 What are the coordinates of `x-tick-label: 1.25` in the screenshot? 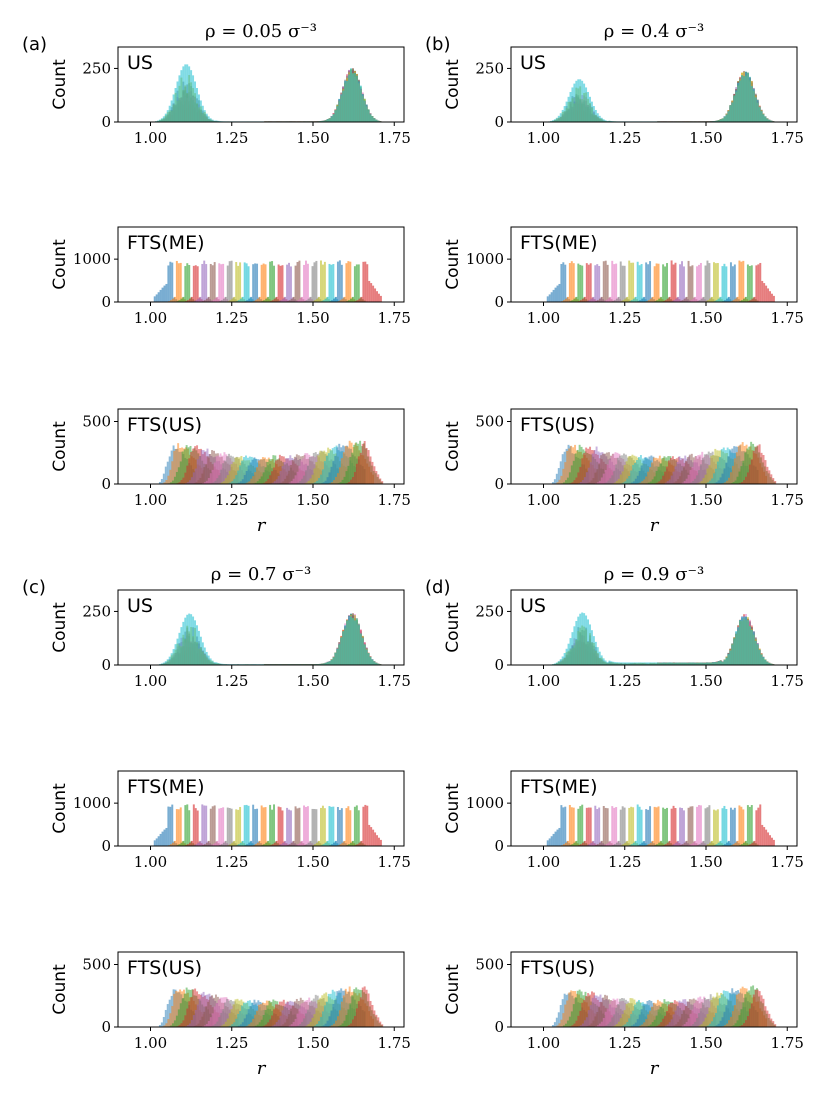 It's located at (624, 318).